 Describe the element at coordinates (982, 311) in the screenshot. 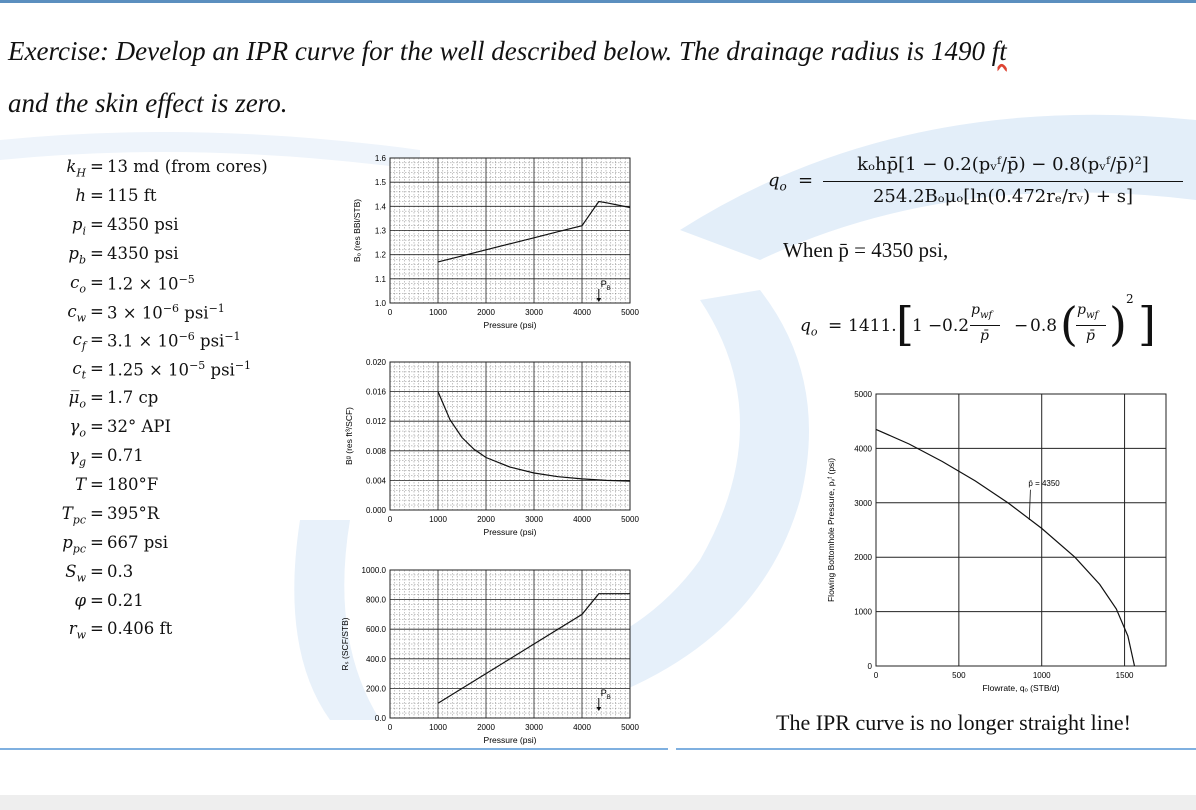

I see `formula2-frac1-num: pwf` at that location.